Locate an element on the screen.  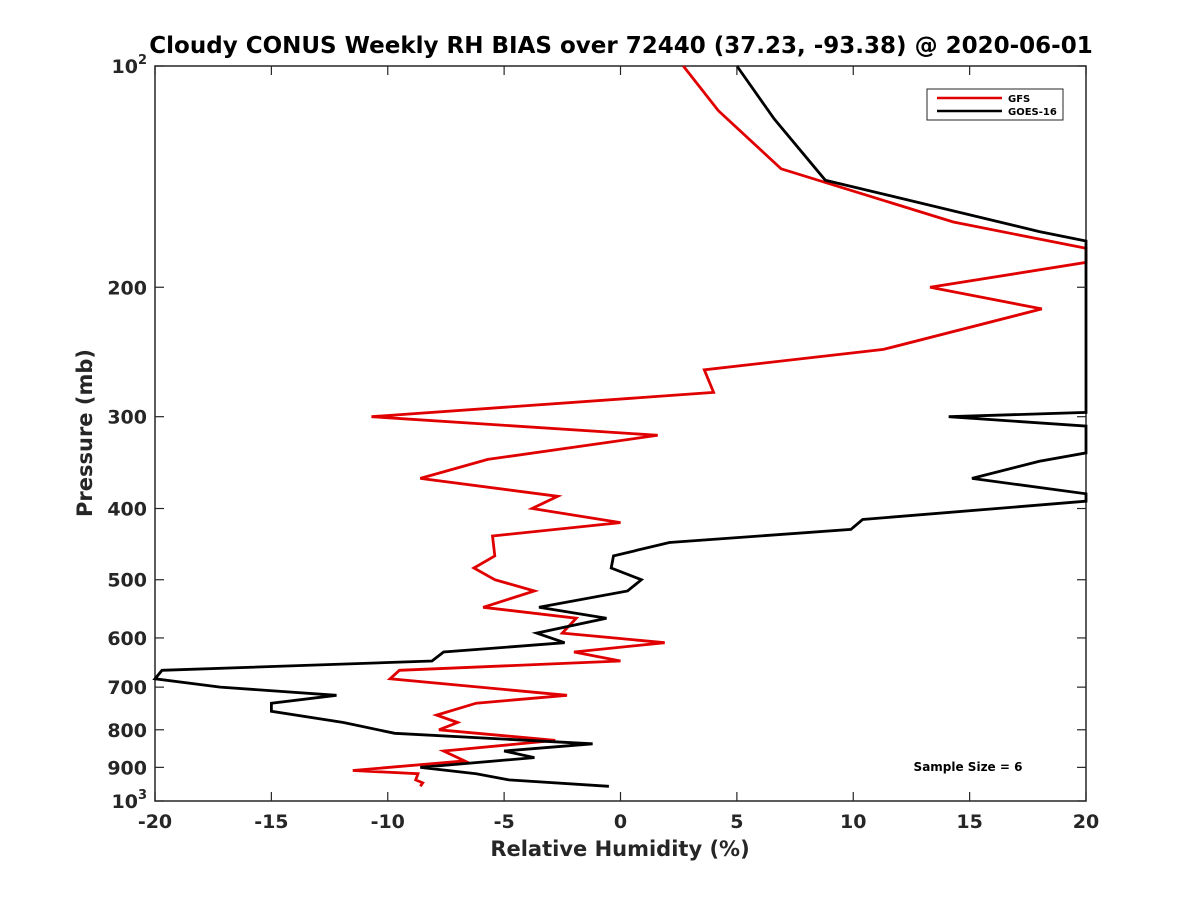
y-tick-label: 300 is located at coordinates (127, 418).